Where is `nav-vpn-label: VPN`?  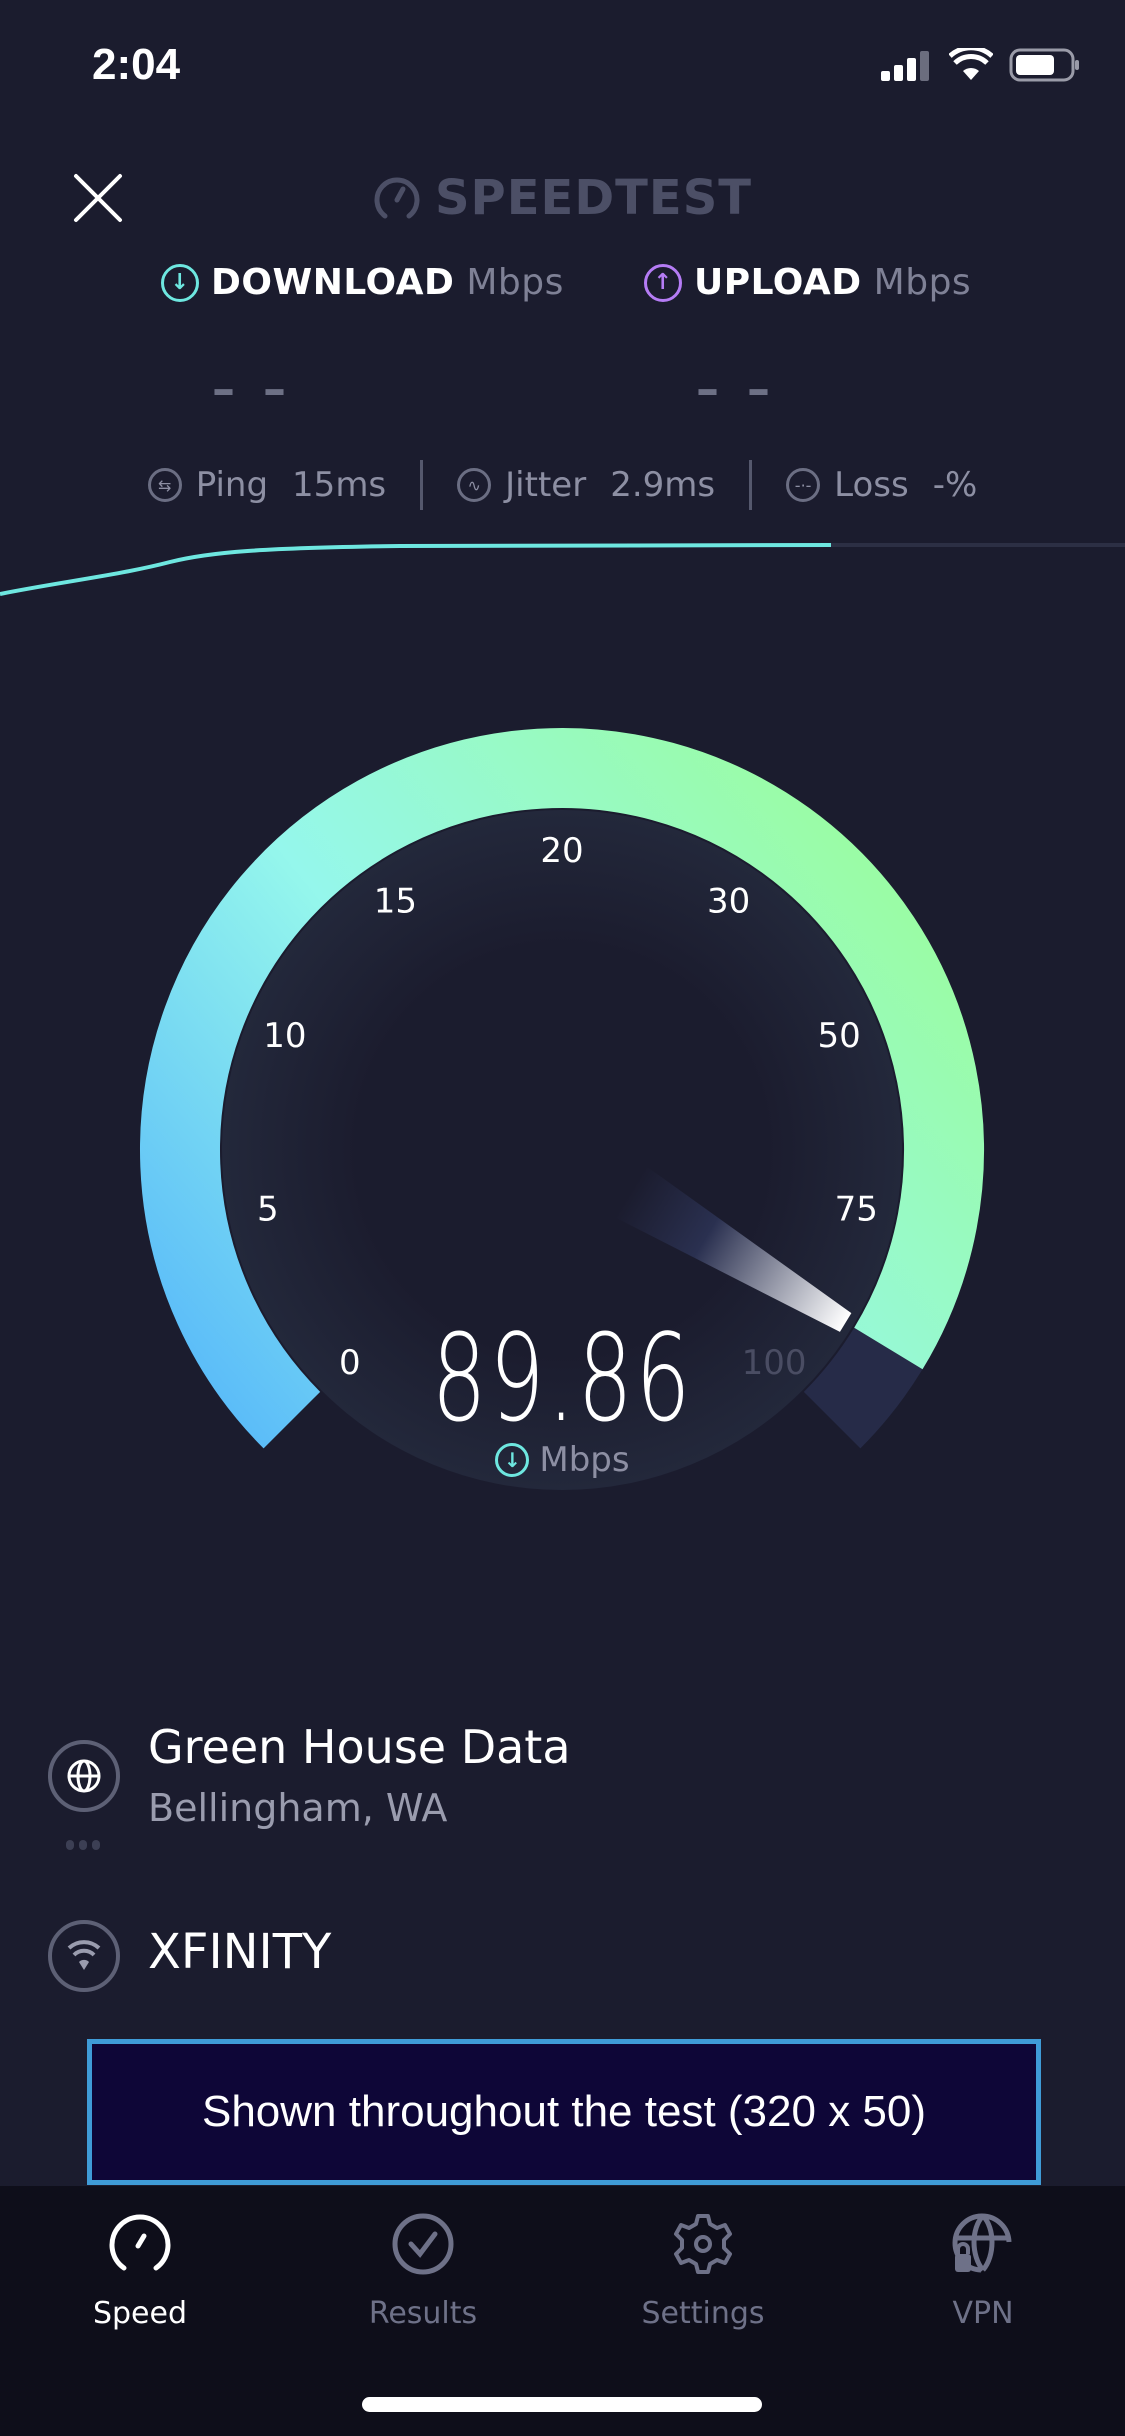 nav-vpn-label: VPN is located at coordinates (983, 2313).